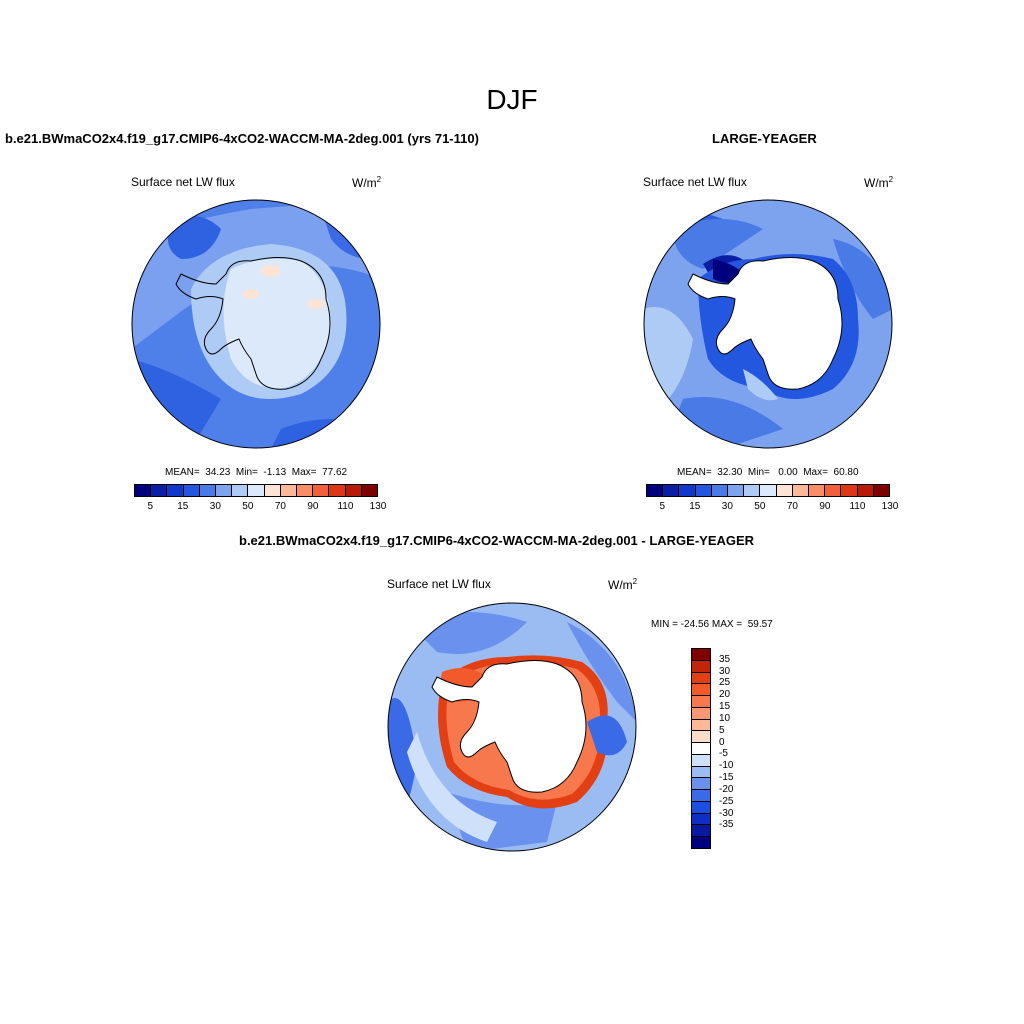  What do you see at coordinates (726, 801) in the screenshot?
I see `colorbar-tick-label: -25` at bounding box center [726, 801].